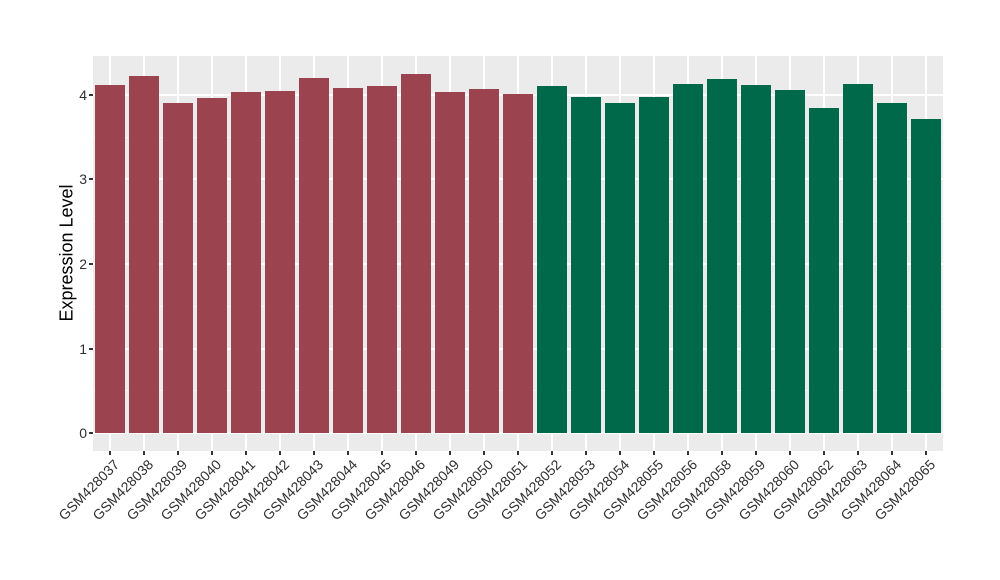  What do you see at coordinates (83, 94) in the screenshot?
I see `y-tick-label: 4` at bounding box center [83, 94].